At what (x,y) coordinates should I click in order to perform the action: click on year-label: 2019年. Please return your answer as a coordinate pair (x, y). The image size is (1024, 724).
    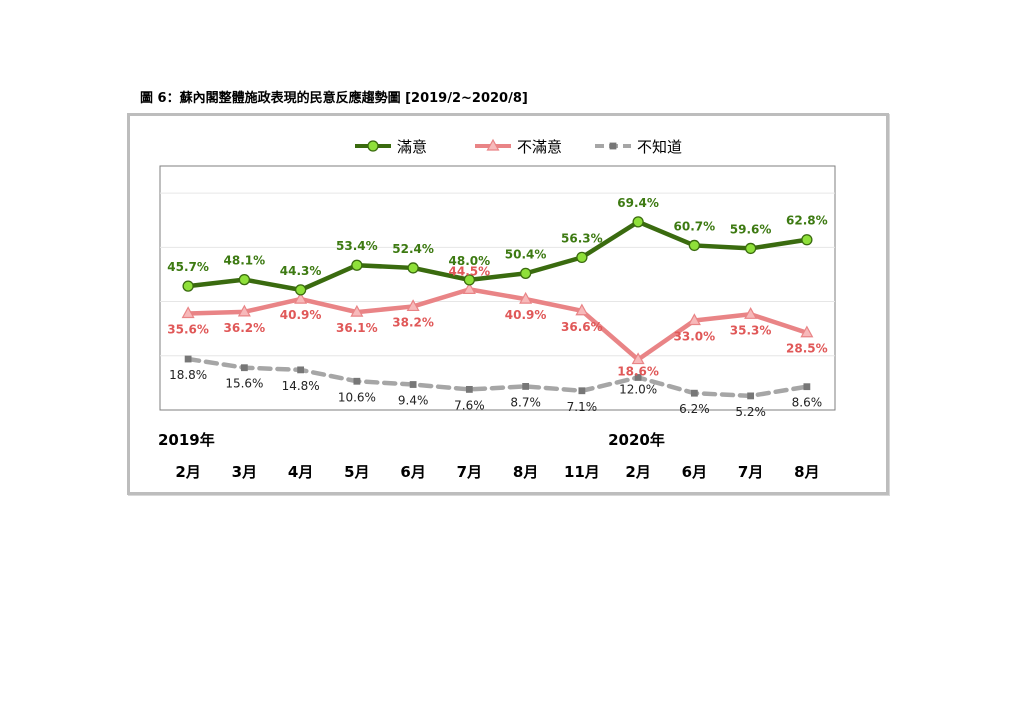
    Looking at the image, I should click on (186, 440).